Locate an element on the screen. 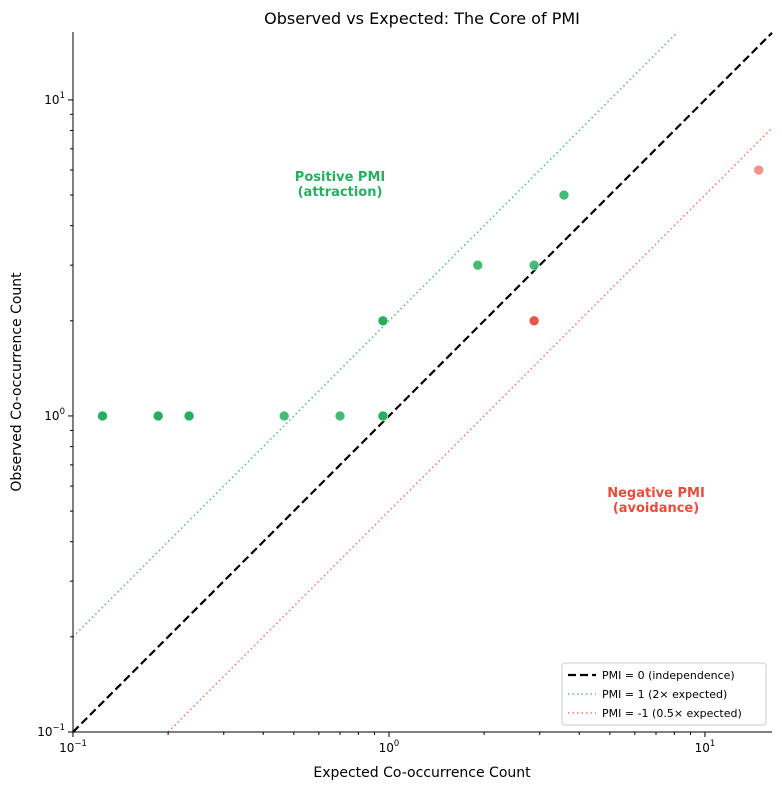 Image resolution: width=782 pixels, height=790 pixels. legend-label-0: PMI = 0 (independence) is located at coordinates (668, 675).